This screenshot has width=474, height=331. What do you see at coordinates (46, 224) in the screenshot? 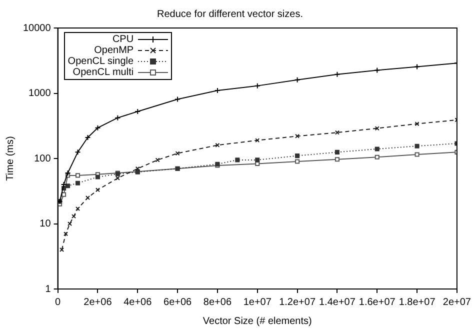
I see `y-tick-label: 10` at bounding box center [46, 224].